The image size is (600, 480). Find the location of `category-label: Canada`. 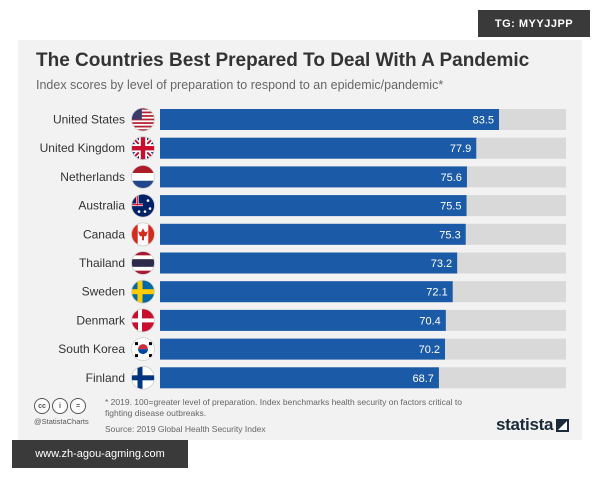

category-label: Canada is located at coordinates (104, 234).